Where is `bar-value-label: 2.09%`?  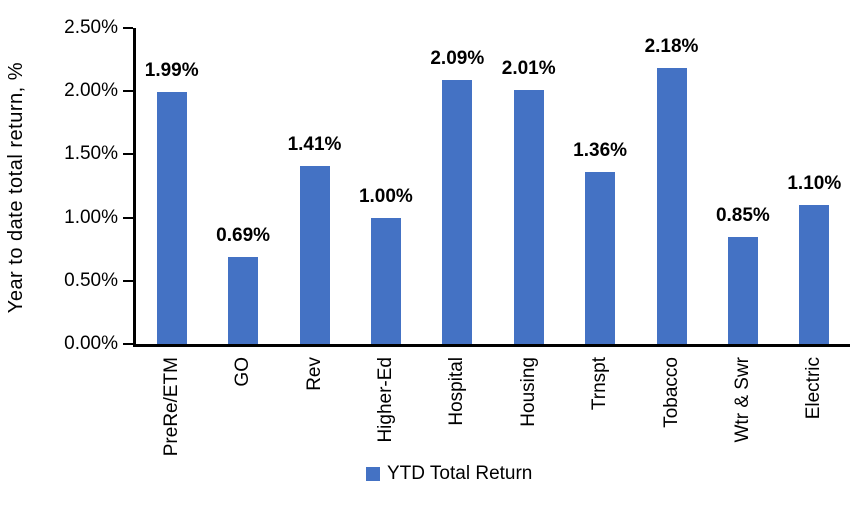
bar-value-label: 2.09% is located at coordinates (457, 58).